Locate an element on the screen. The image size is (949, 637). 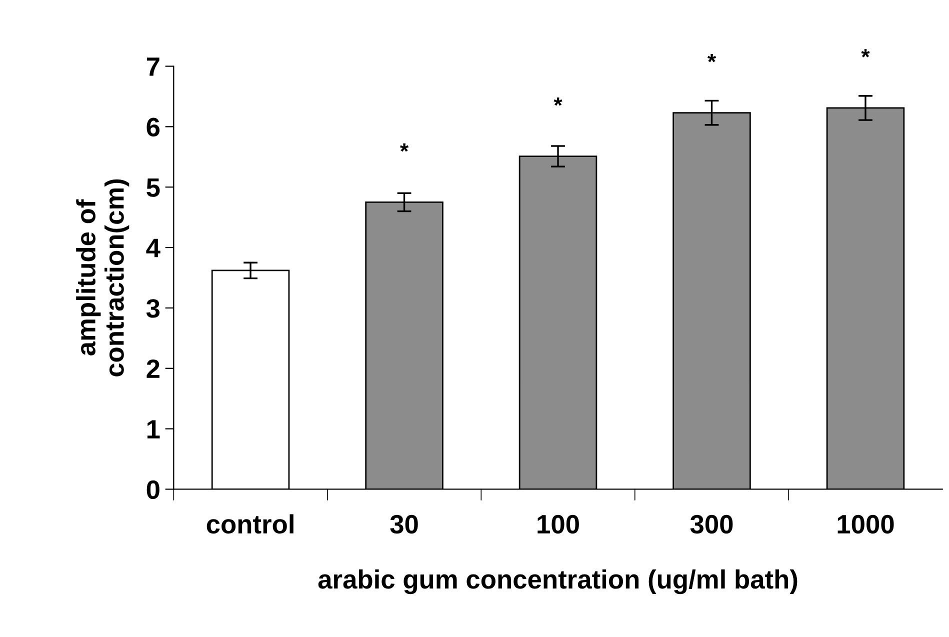
x-tick-label: 1000 is located at coordinates (866, 524).